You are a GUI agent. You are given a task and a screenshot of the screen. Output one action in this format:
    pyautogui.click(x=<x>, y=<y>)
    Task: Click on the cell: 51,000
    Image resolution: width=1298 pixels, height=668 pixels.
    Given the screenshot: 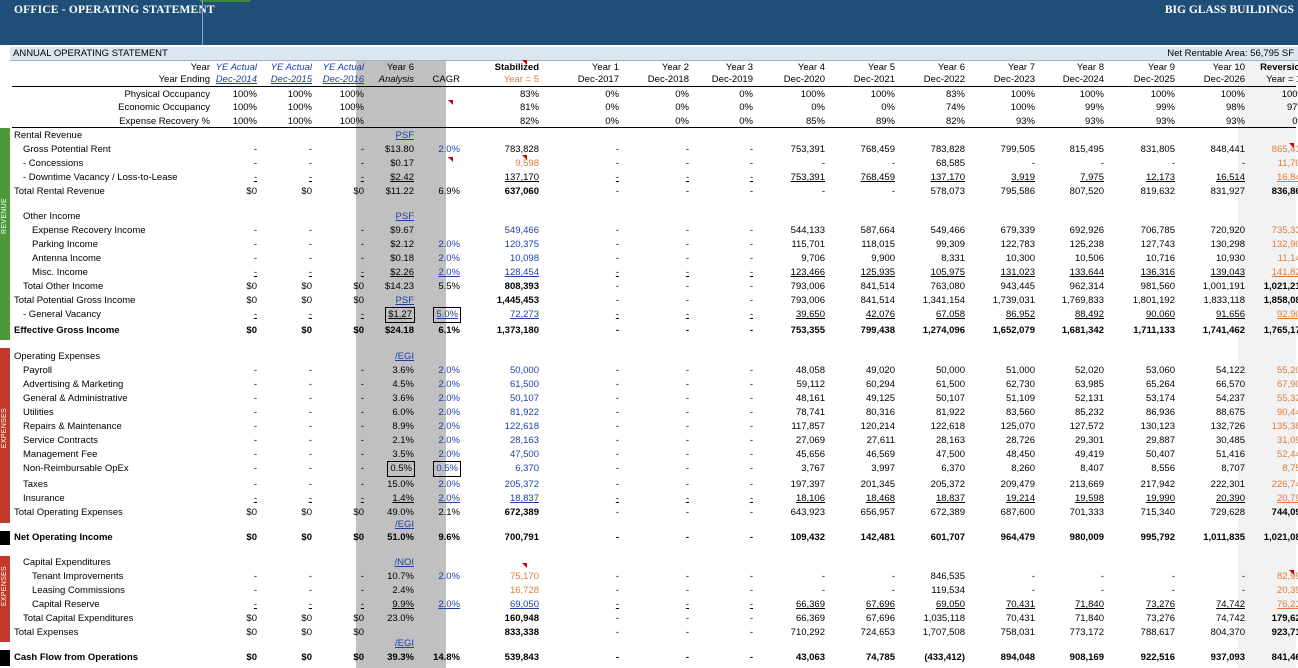 What is the action you would take?
    pyautogui.click(x=1020, y=370)
    